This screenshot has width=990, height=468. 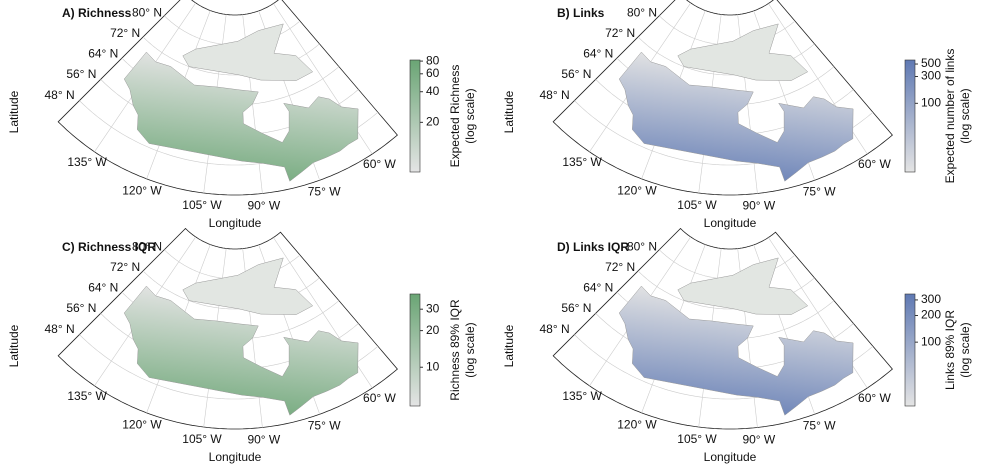 I want to click on colorbar-label: Links 89% IQR, so click(x=950, y=350).